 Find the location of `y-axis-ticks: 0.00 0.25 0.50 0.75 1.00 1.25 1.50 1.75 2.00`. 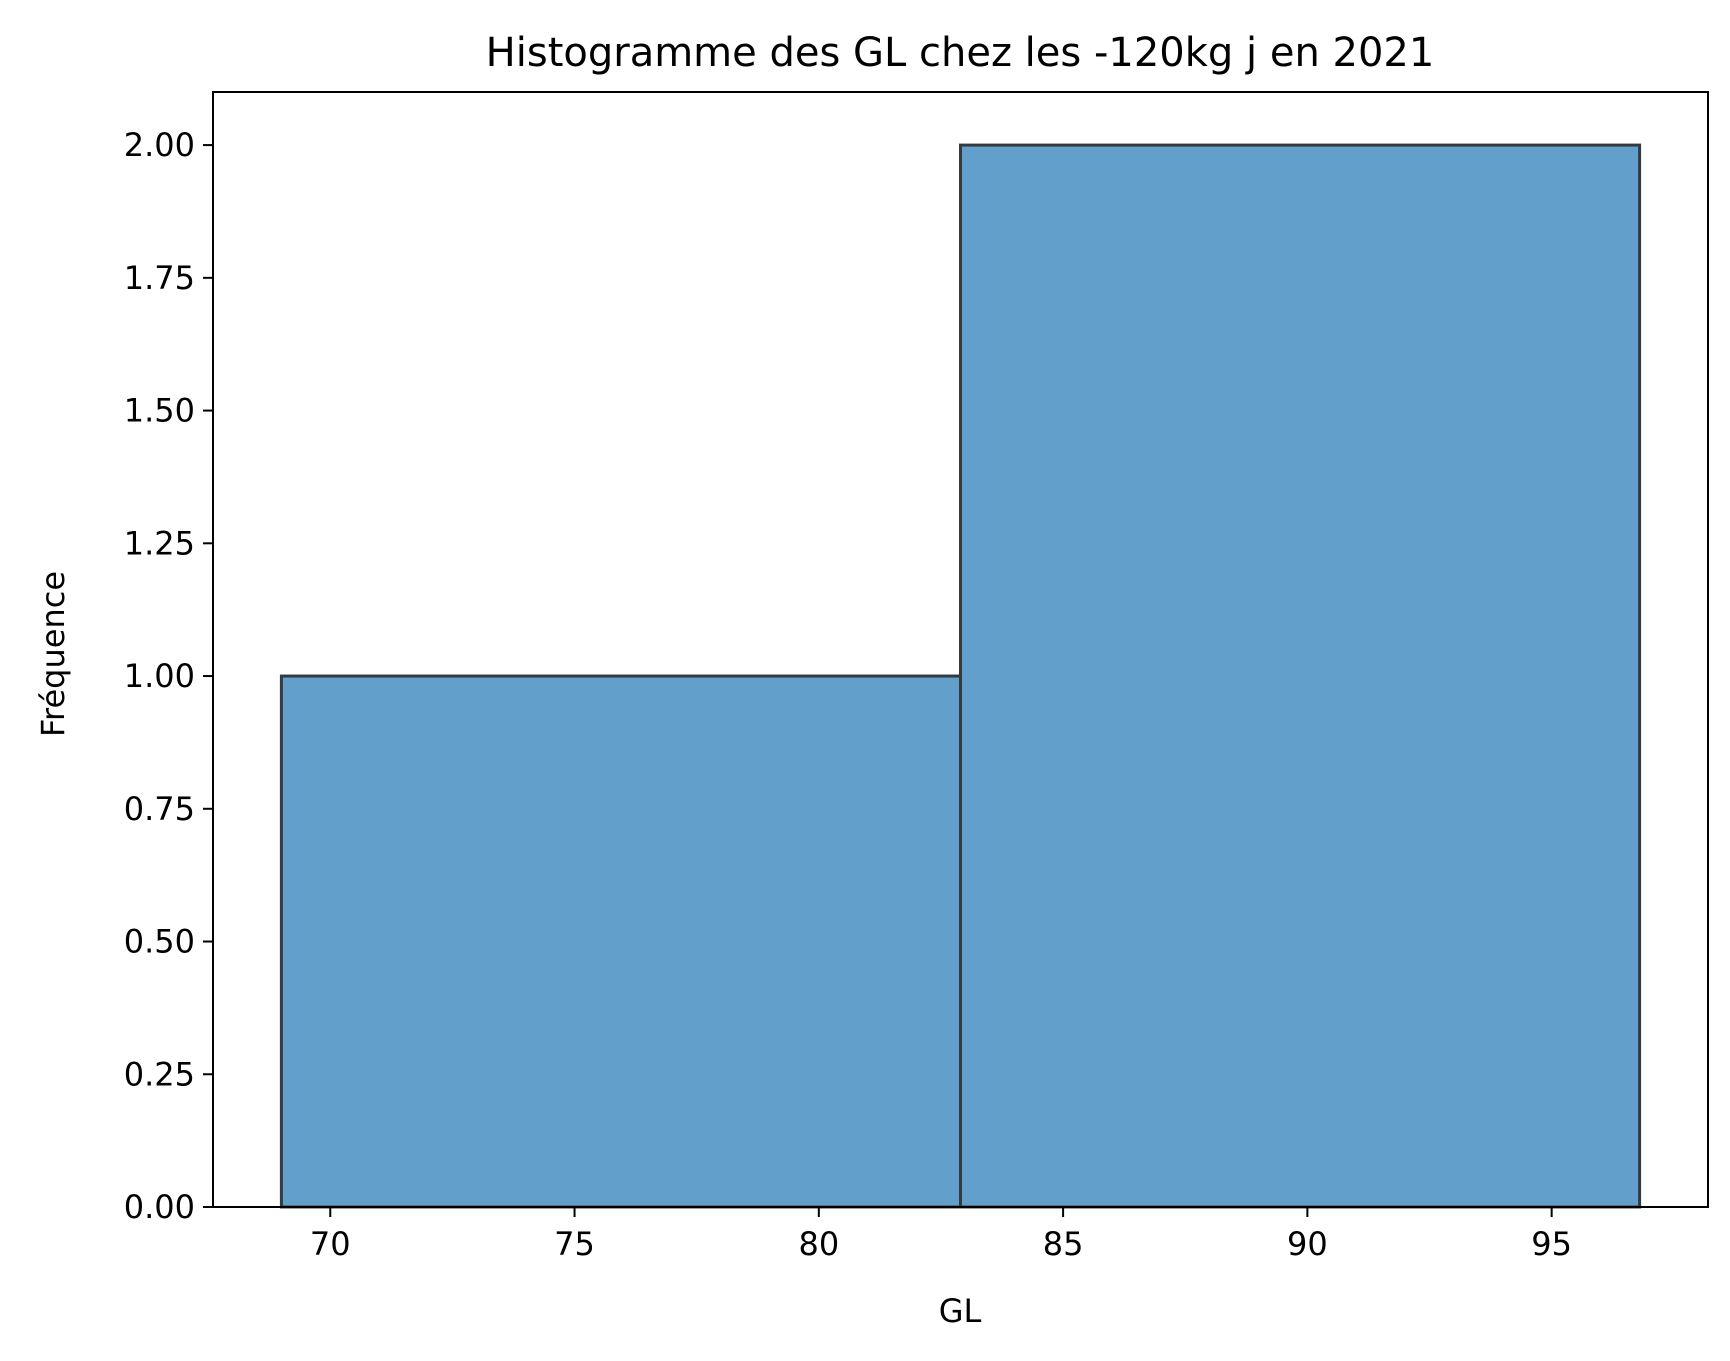

y-axis-ticks: 0.00 0.25 0.50 0.75 1.00 1.25 1.50 1.75 2.00 is located at coordinates (168, 676).